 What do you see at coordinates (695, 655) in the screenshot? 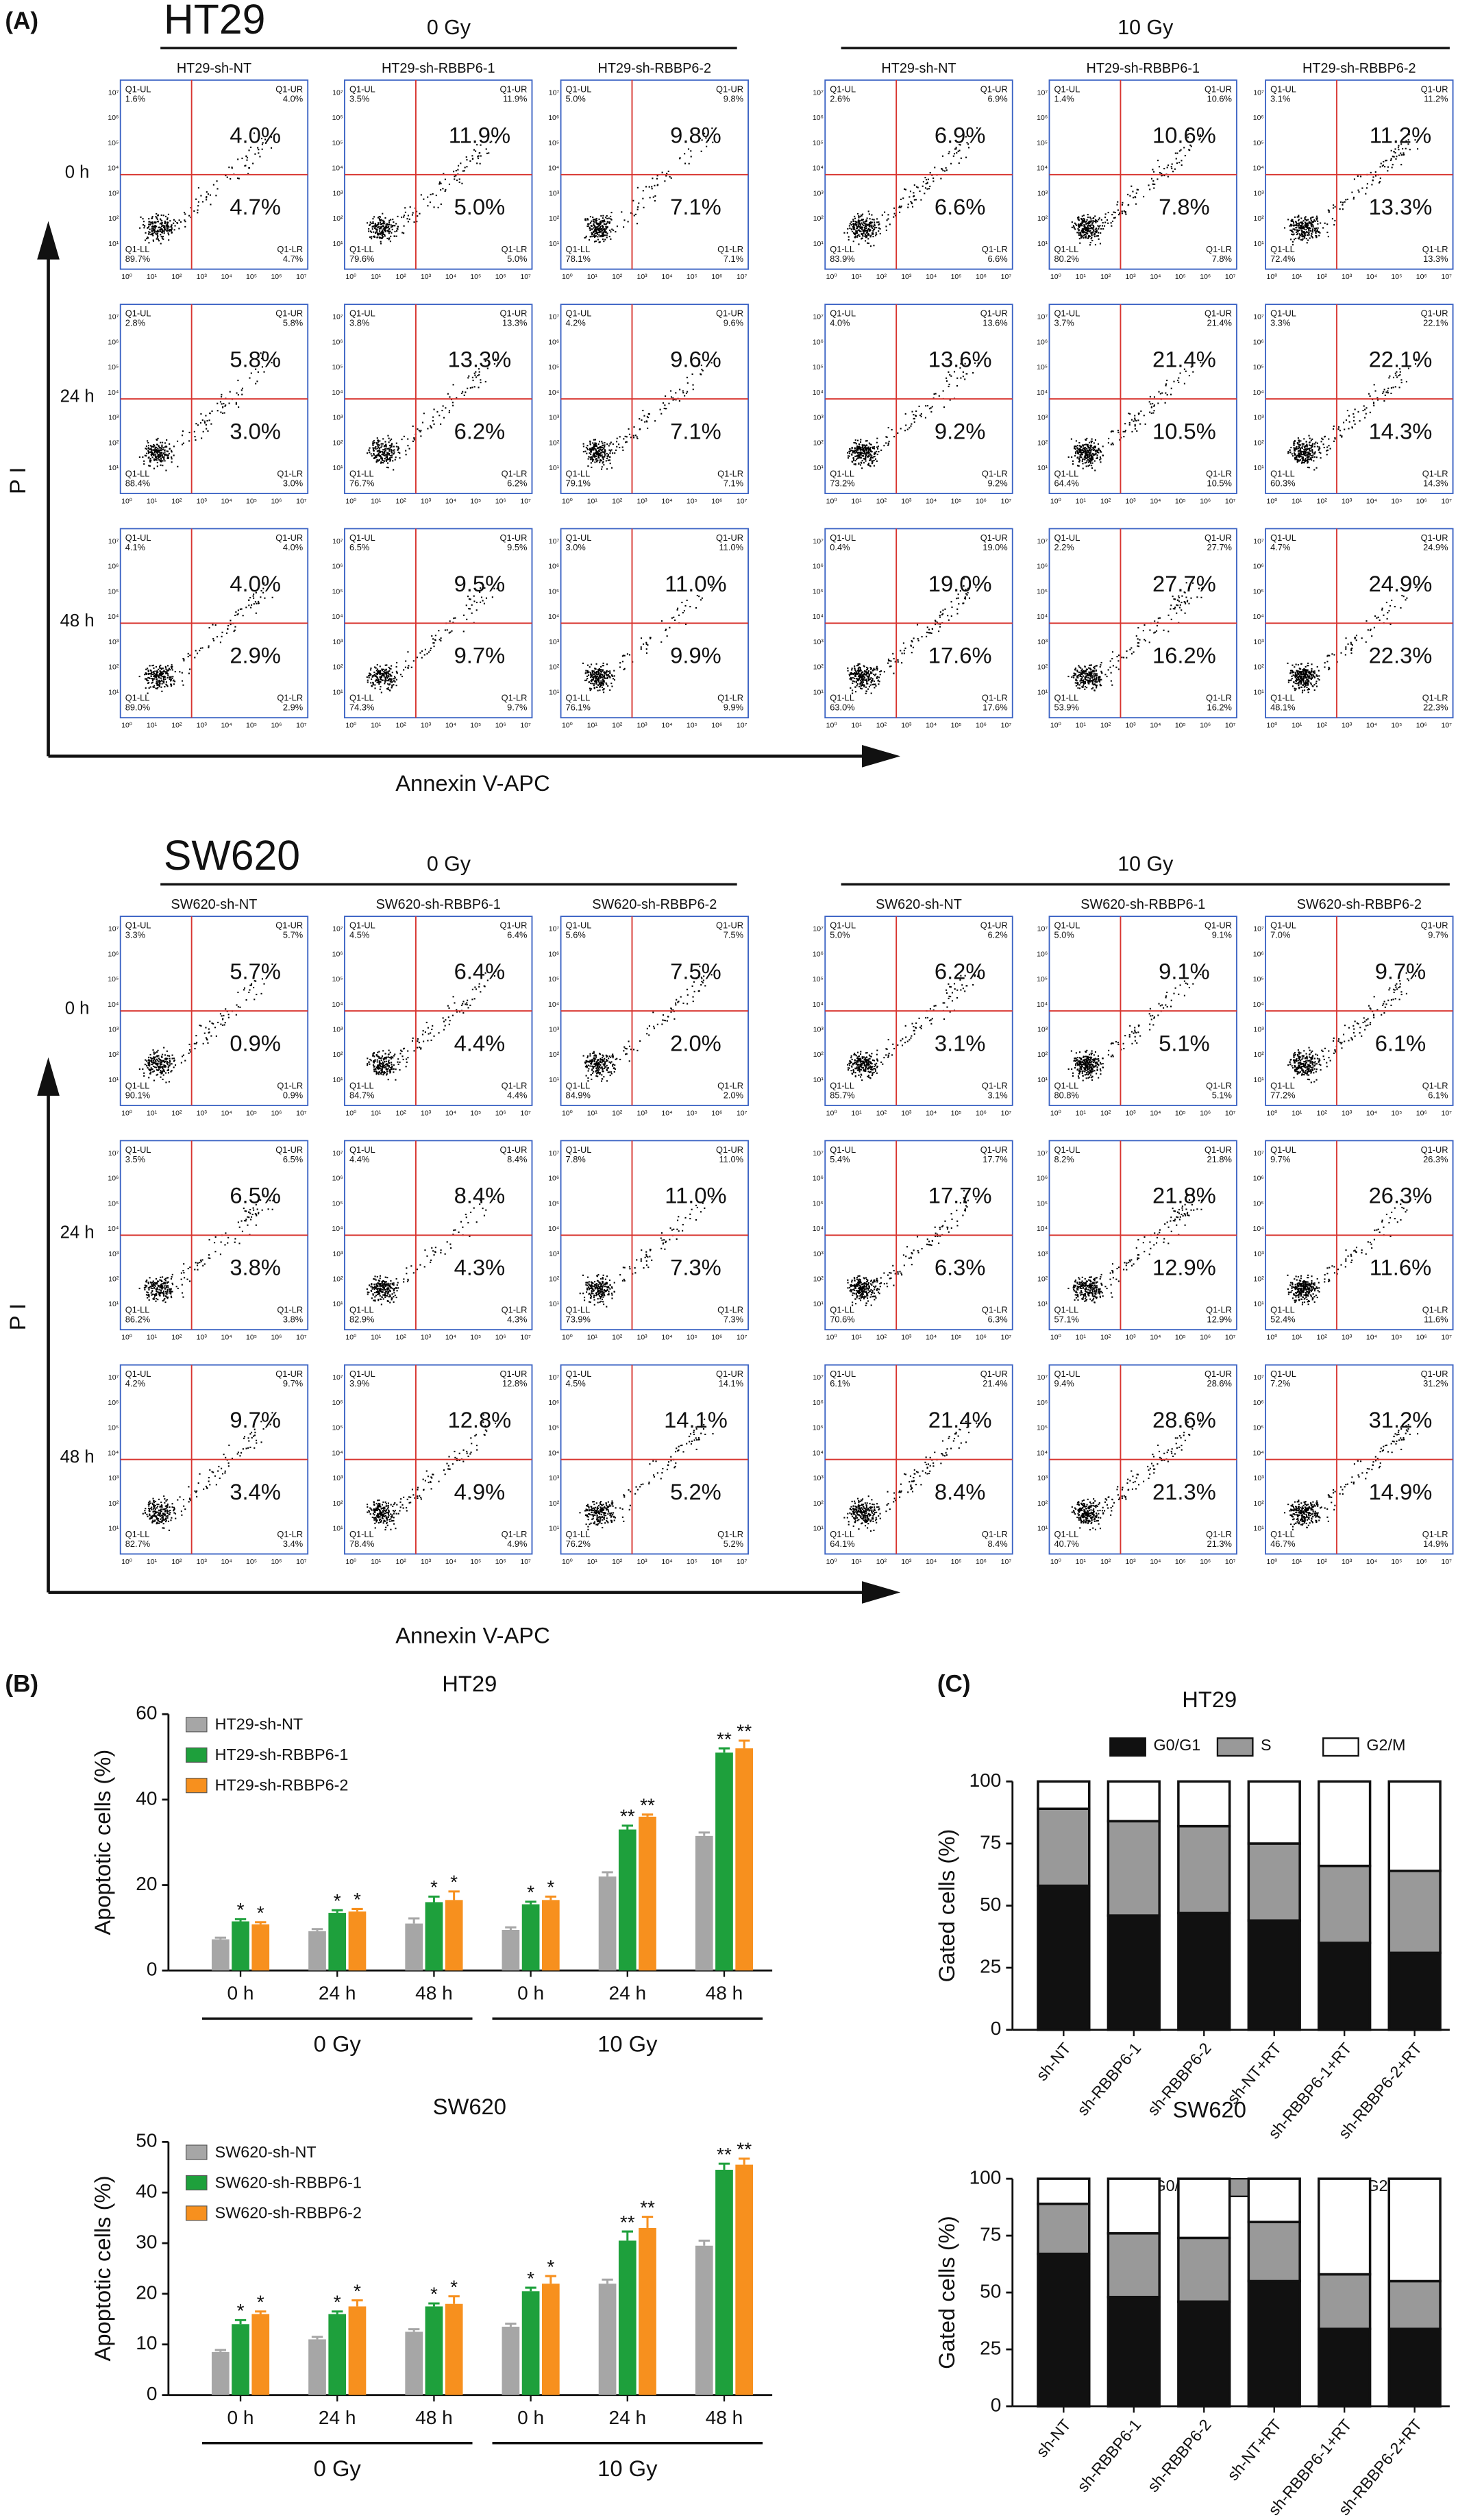
I see `lr-percent: 9.9%` at bounding box center [695, 655].